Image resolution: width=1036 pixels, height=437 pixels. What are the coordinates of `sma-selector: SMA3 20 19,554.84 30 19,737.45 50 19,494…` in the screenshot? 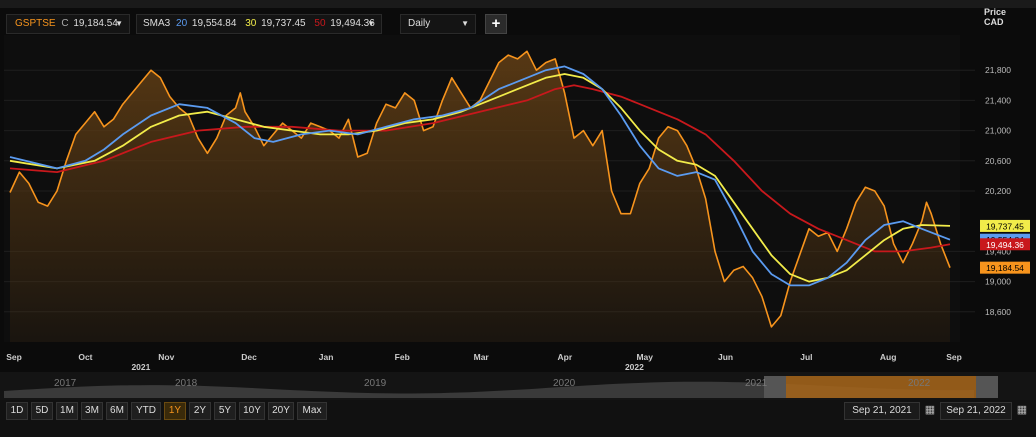 It's located at (259, 24).